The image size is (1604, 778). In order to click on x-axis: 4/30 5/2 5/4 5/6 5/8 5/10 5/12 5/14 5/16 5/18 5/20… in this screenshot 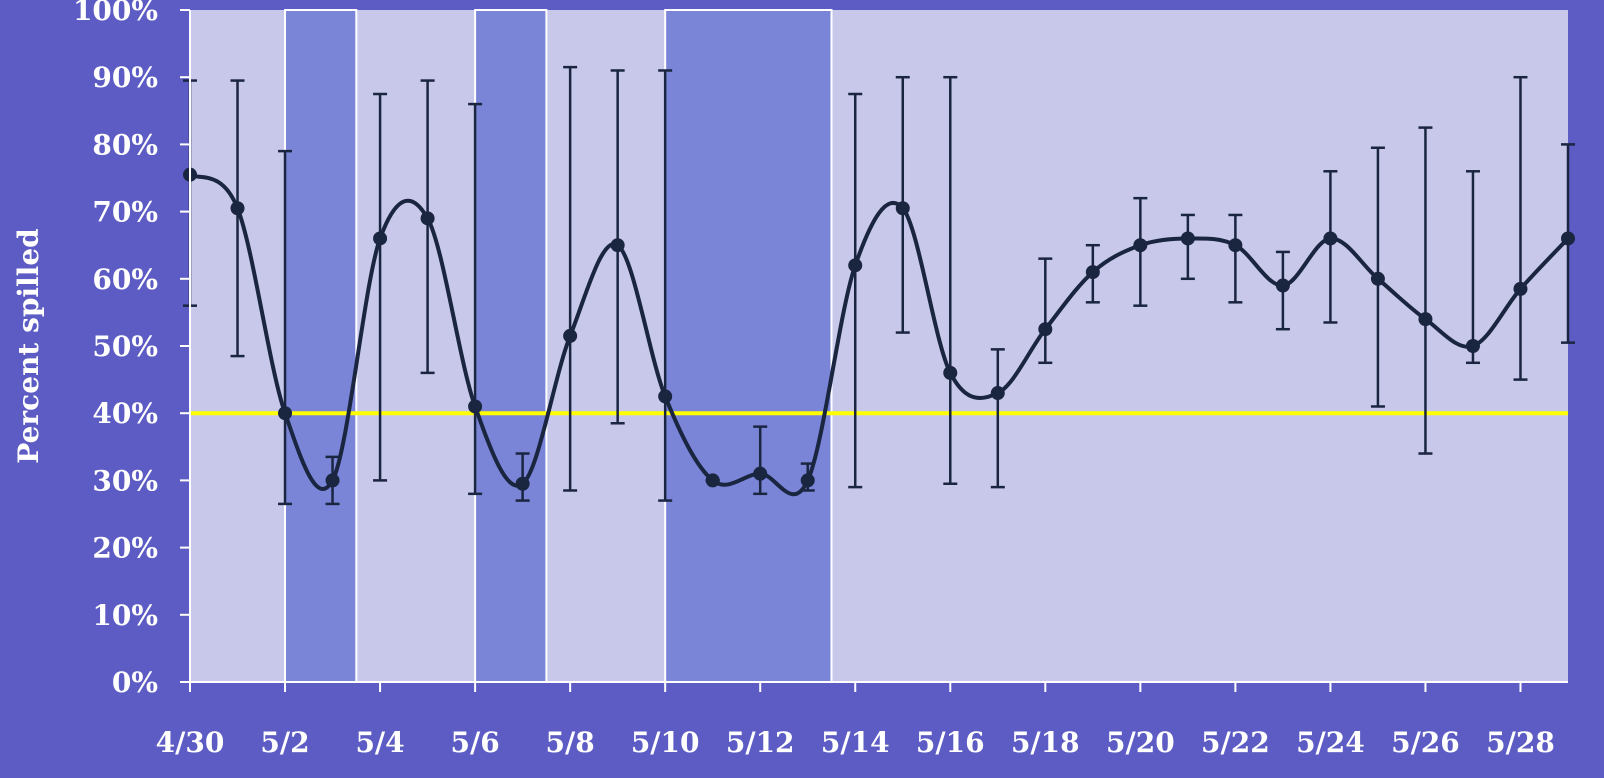, I will do `click(862, 720)`.